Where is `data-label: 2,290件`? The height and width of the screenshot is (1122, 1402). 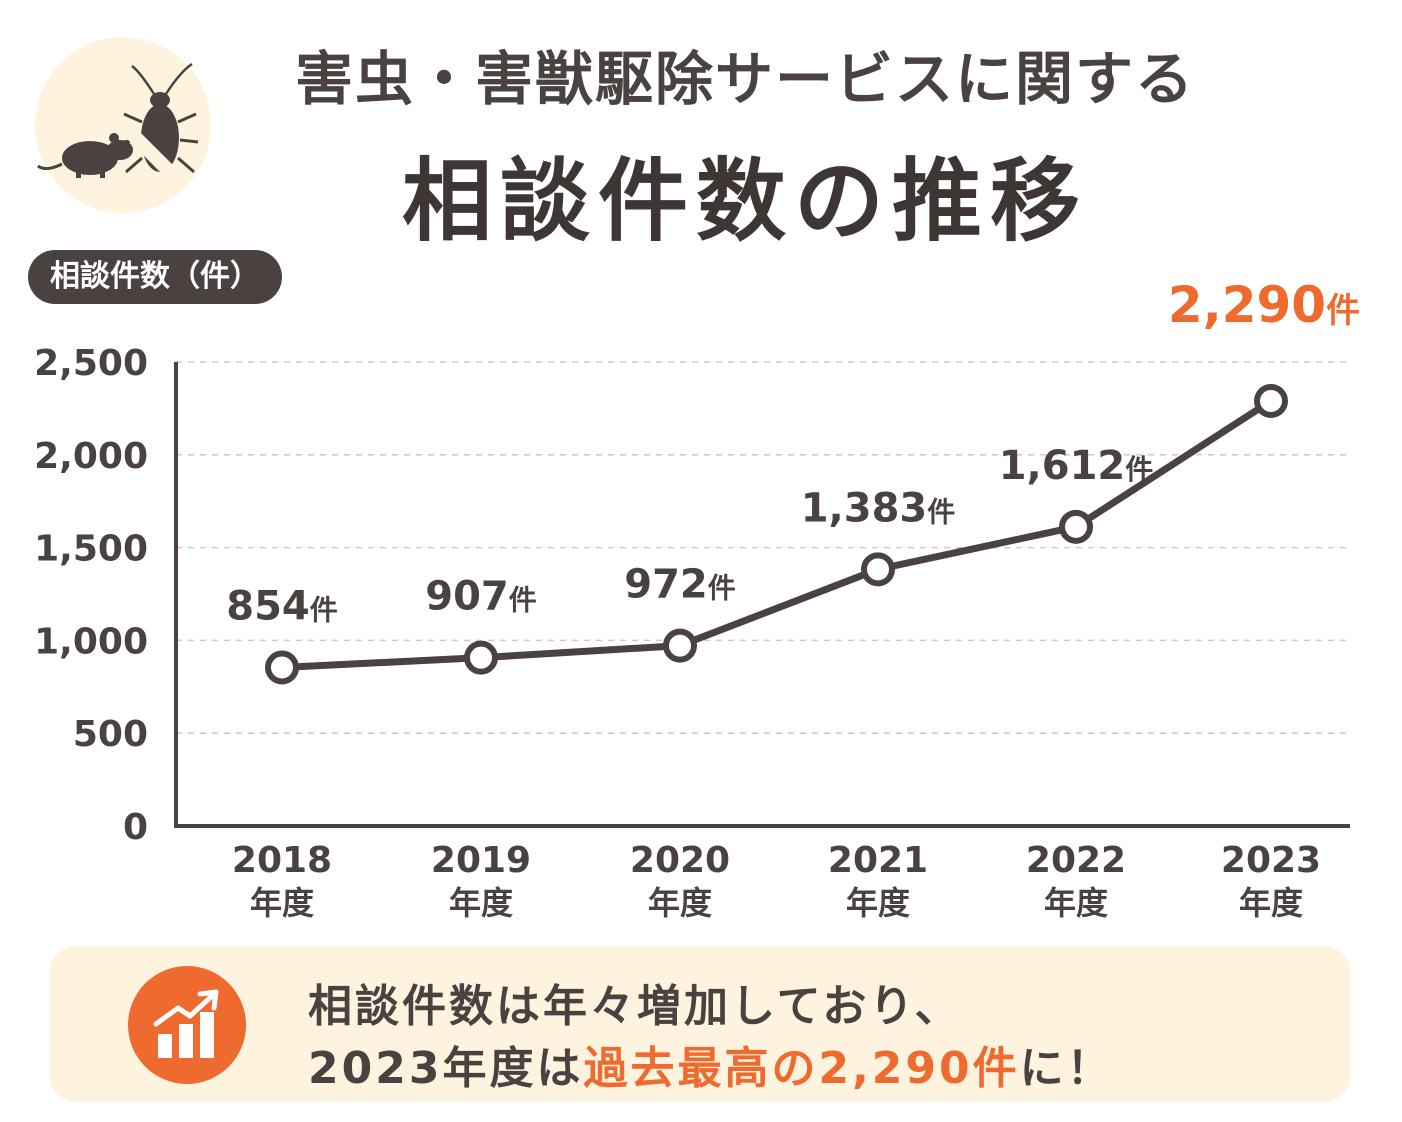 data-label: 2,290件 is located at coordinates (1264, 305).